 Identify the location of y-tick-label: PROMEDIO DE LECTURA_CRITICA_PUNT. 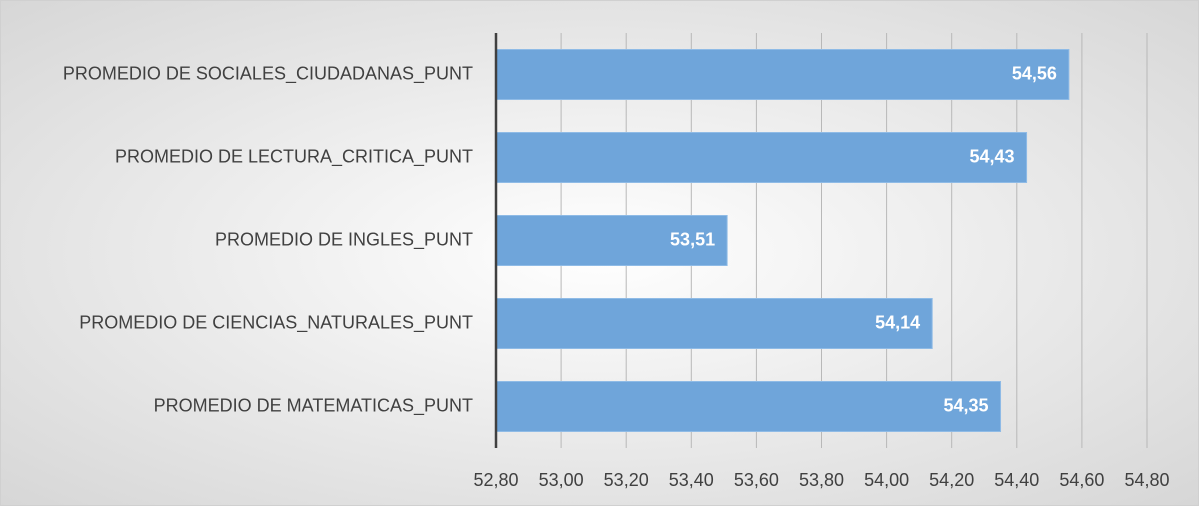
(294, 156).